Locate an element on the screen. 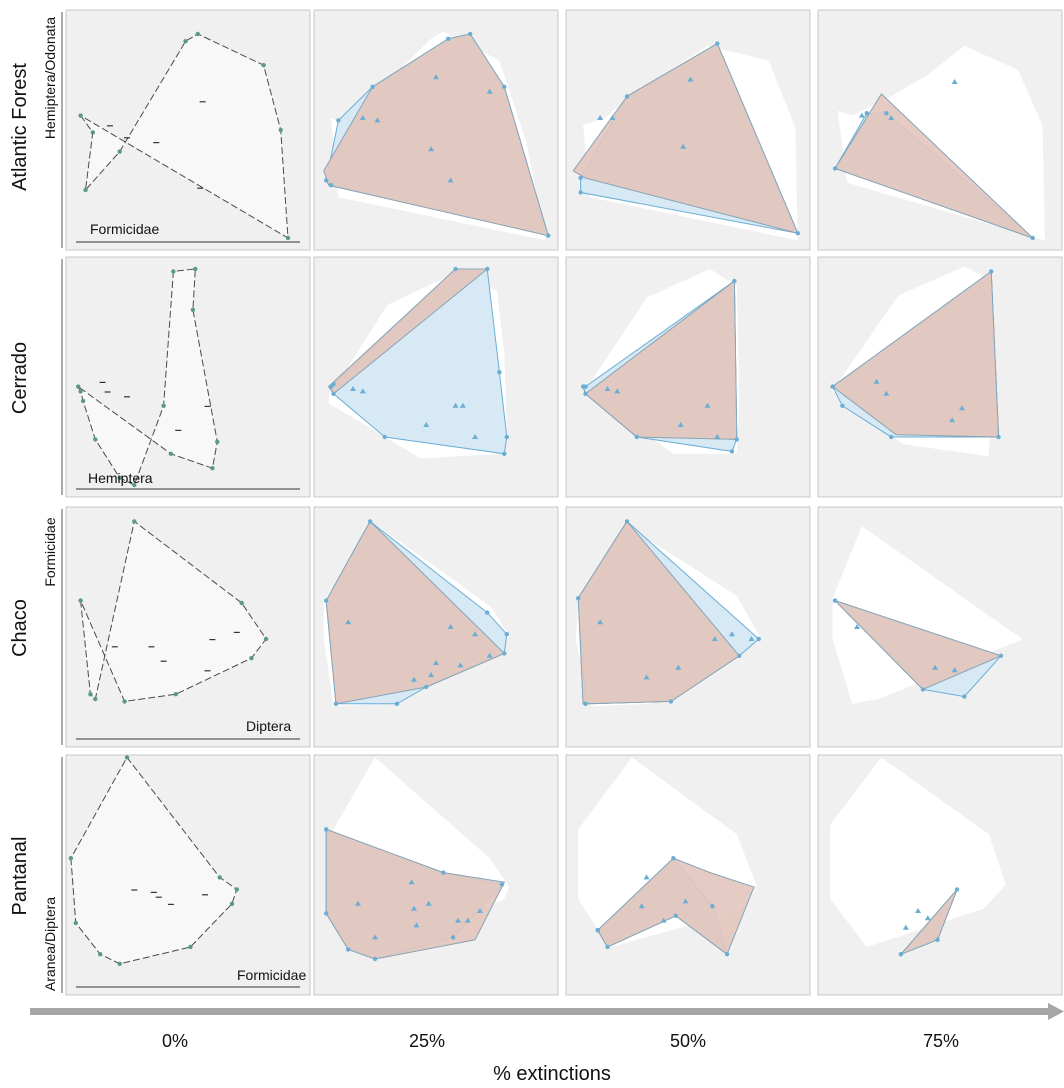 The width and height of the screenshot is (1064, 1088). y-axis-label-chaco: Formicidae is located at coordinates (50, 551).